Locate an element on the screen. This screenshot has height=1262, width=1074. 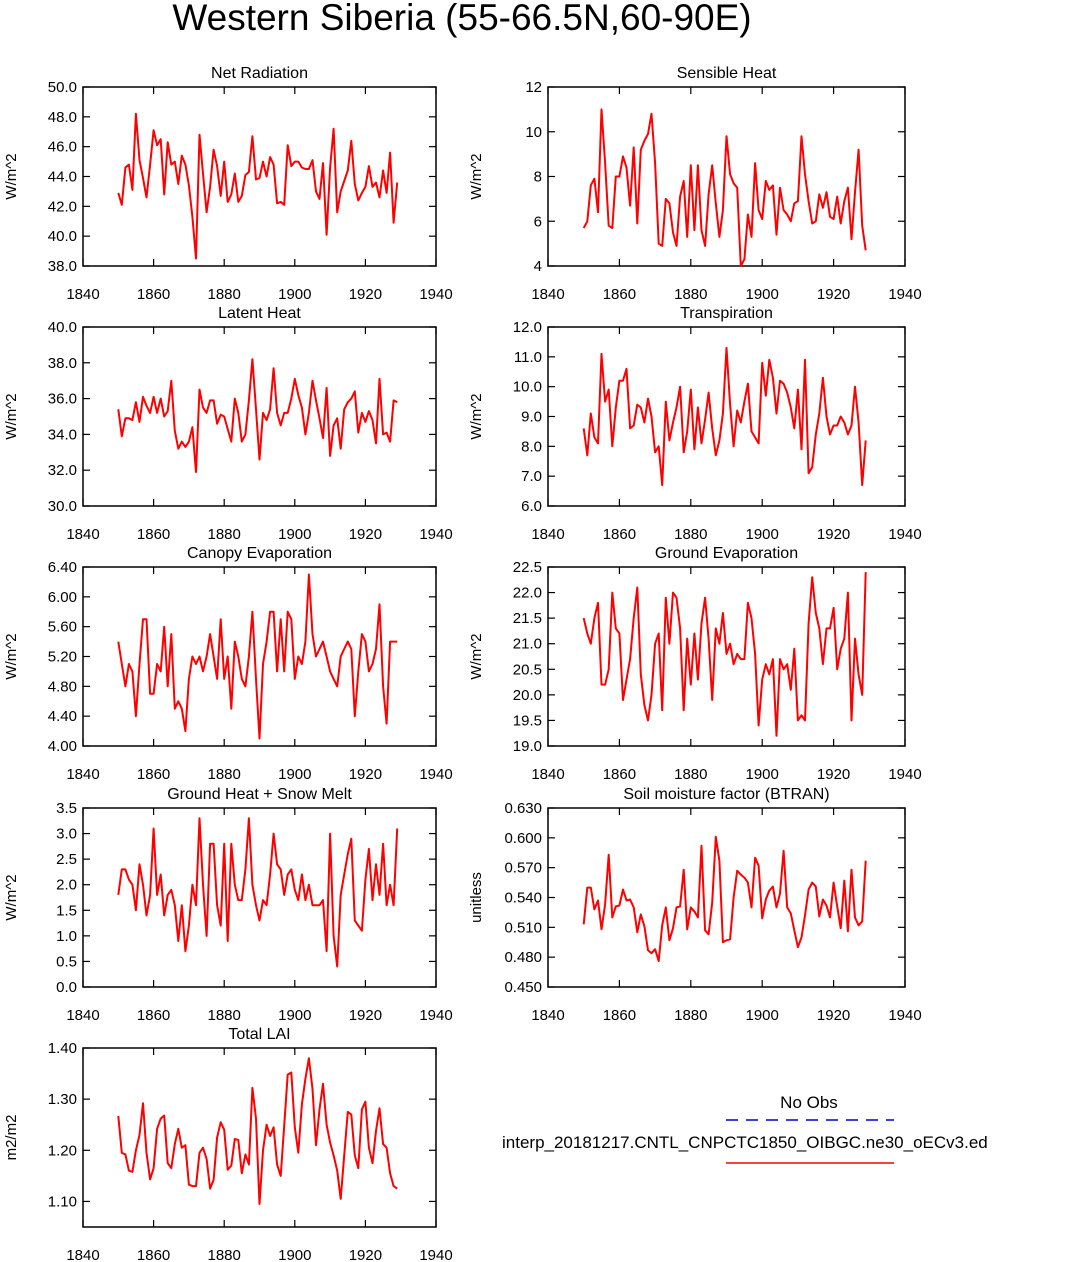
transpiration-xtick-label: 1920 is located at coordinates (833, 534).